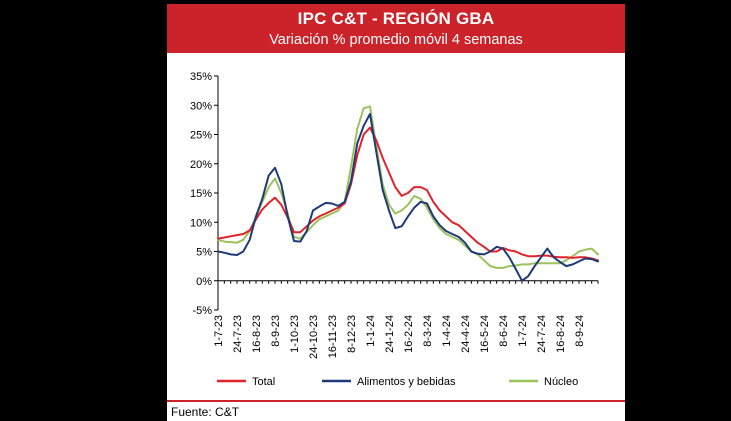 The image size is (731, 421). I want to click on x-tick-label: 1-7-24, so click(523, 331).